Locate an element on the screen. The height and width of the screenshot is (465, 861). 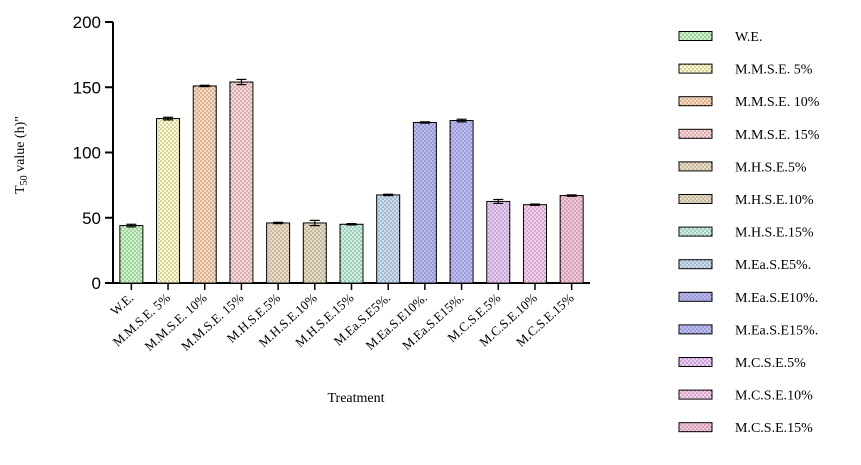
legend-label: M.M.S.E. 10% is located at coordinates (777, 102).